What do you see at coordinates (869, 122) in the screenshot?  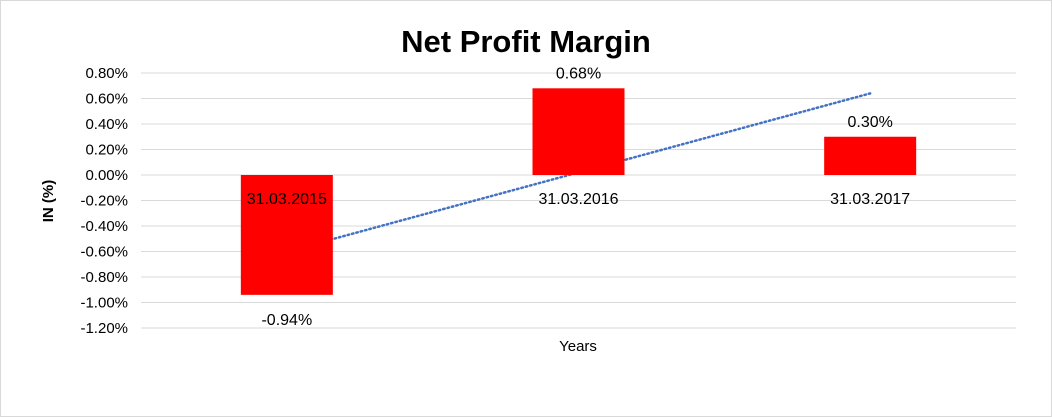 I see `data-label: 0.30%` at bounding box center [869, 122].